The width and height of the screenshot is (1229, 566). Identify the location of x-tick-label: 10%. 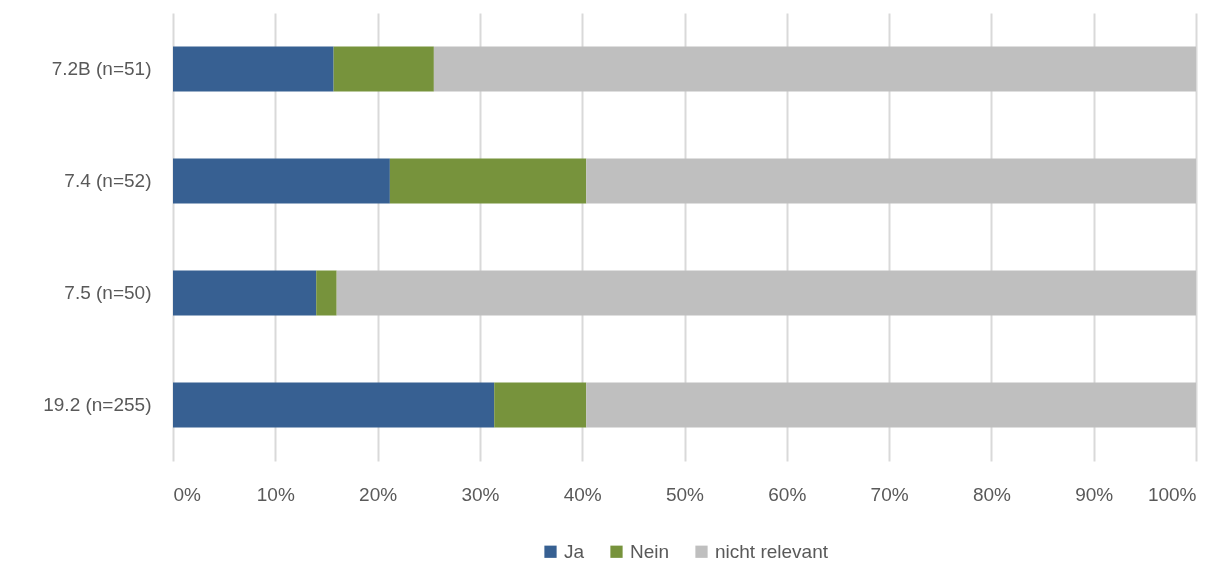
(275, 494).